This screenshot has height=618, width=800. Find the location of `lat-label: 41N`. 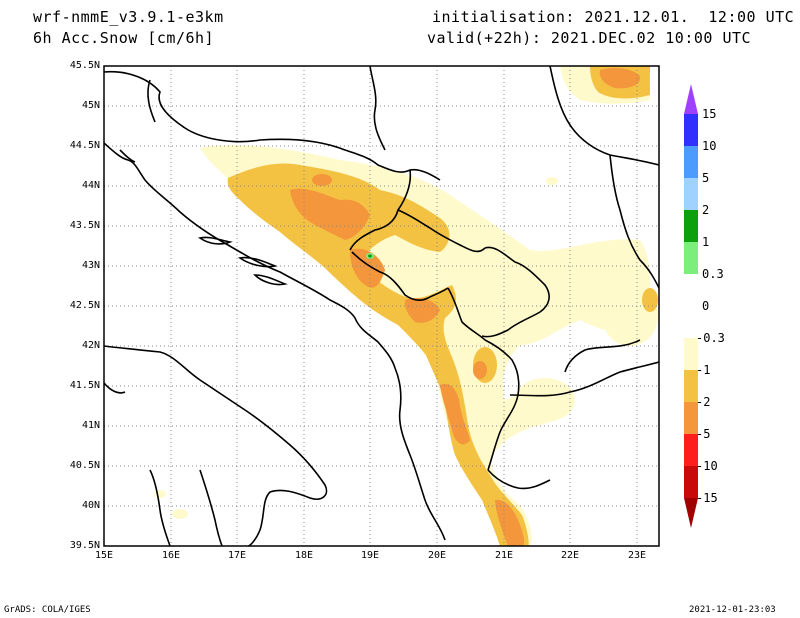

lat-label: 41N is located at coordinates (90, 425).